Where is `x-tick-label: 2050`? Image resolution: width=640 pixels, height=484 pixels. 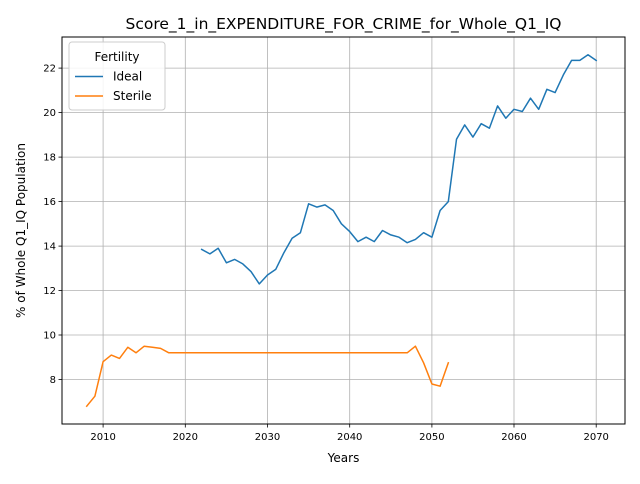
x-tick-label: 2050 is located at coordinates (431, 437).